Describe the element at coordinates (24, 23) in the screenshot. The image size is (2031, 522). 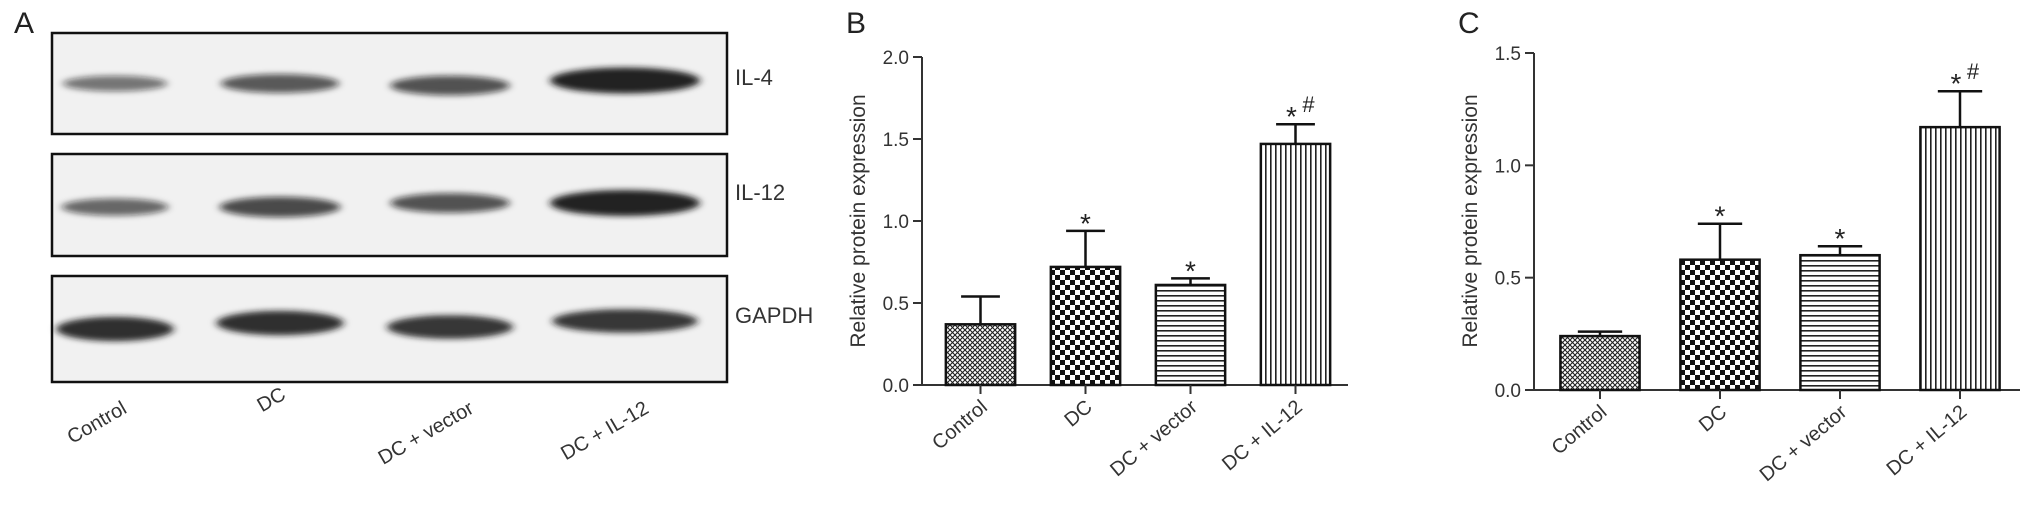
I see `panel-a-letter: A` at that location.